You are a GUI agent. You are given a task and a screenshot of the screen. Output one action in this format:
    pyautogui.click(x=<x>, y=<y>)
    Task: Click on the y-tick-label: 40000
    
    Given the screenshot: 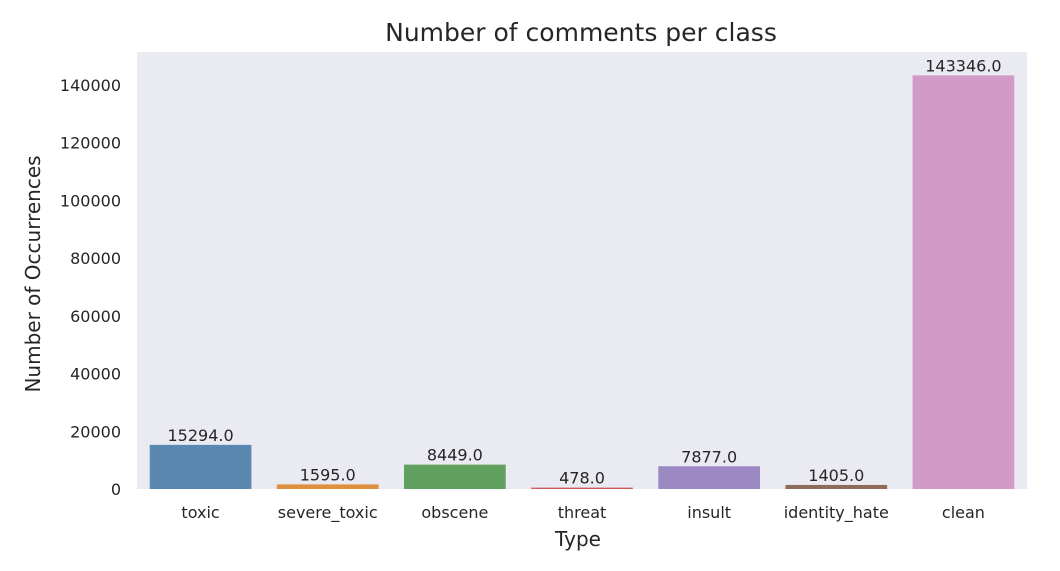 What is the action you would take?
    pyautogui.click(x=95, y=374)
    